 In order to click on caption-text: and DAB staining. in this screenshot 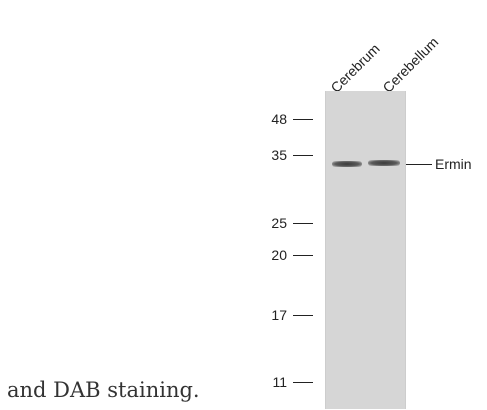, I will do `click(103, 390)`.